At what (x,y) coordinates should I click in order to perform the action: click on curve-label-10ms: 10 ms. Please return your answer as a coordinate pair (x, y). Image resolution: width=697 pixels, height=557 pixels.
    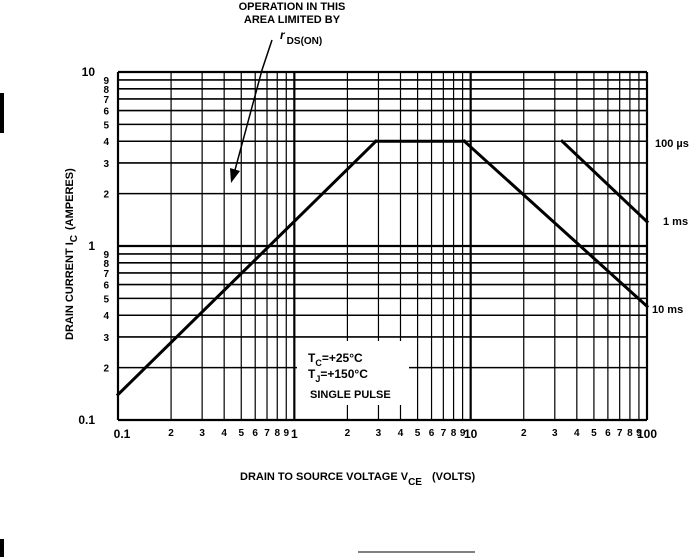
    Looking at the image, I should click on (667, 310).